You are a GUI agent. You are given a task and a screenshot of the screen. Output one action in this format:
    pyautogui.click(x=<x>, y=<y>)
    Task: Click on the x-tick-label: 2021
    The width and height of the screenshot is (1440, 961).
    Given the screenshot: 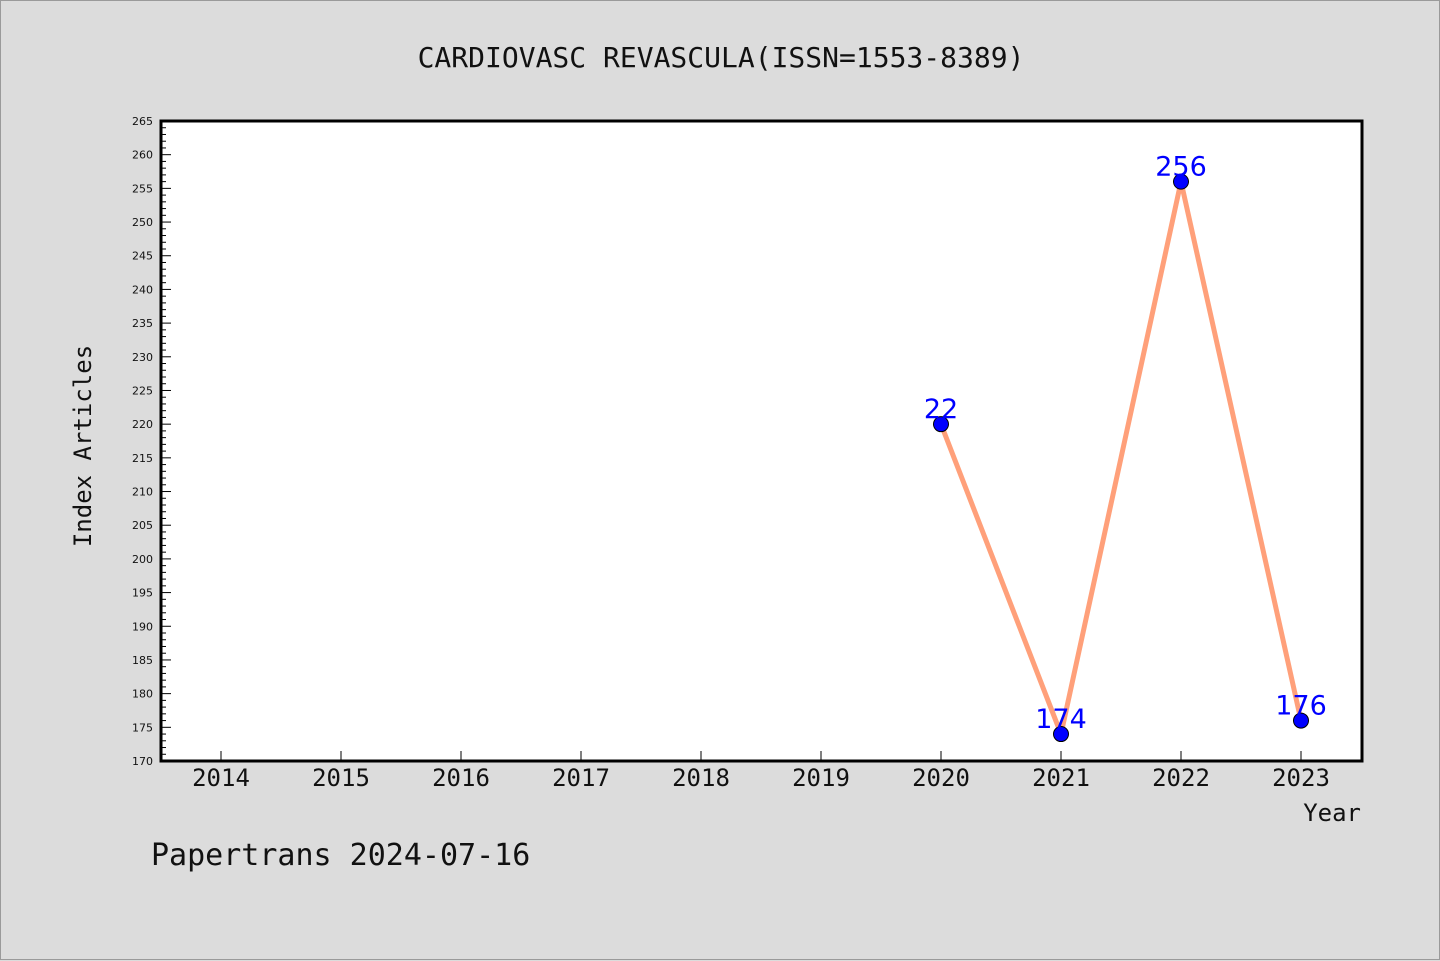 What is the action you would take?
    pyautogui.click(x=1061, y=778)
    